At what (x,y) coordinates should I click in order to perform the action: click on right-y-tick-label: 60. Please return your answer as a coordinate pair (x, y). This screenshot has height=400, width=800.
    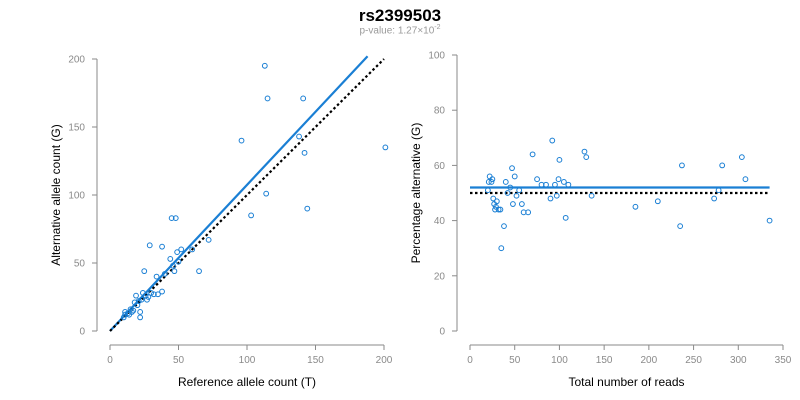
    Looking at the image, I should click on (440, 166).